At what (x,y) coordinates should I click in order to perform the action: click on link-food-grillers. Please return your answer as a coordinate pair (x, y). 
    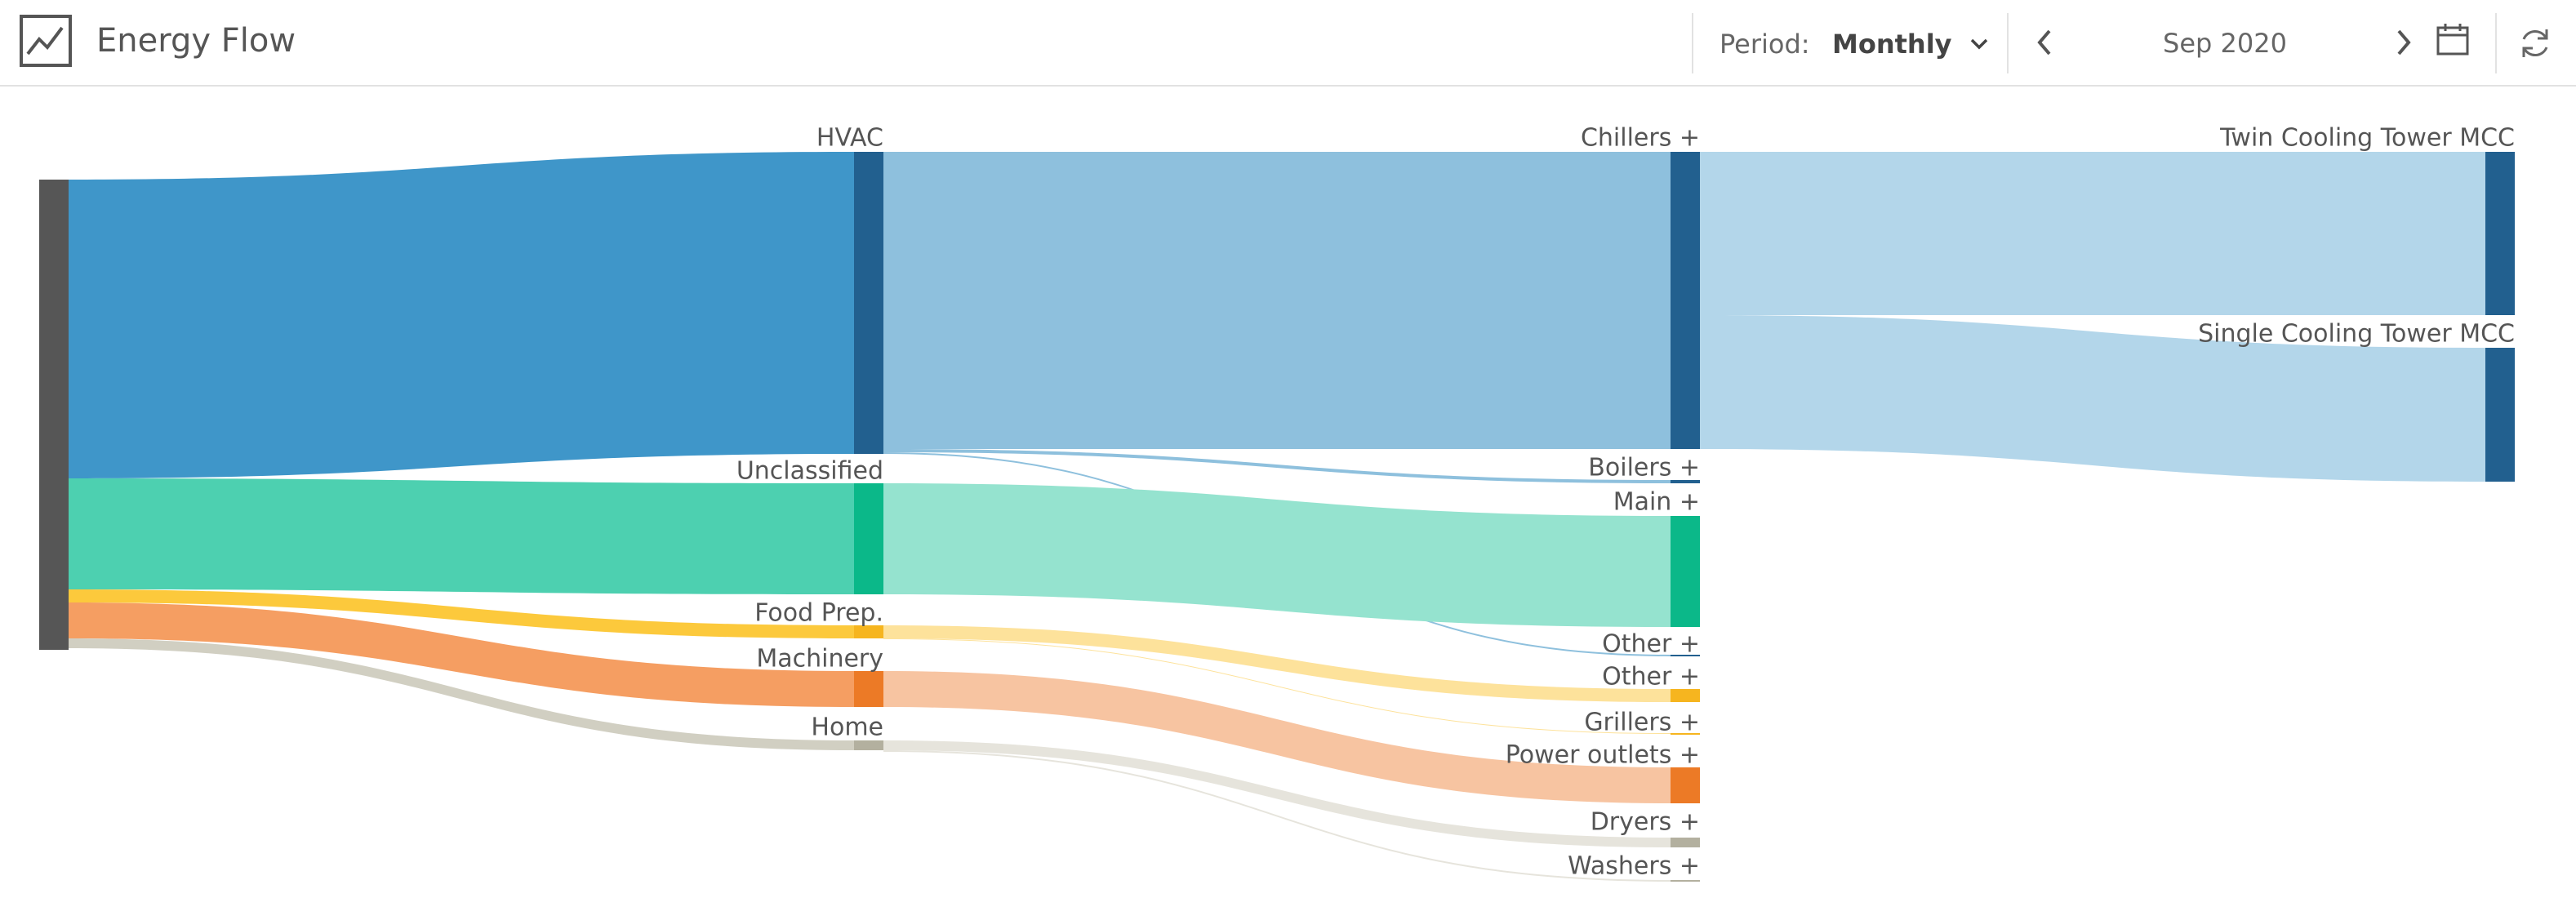
    Looking at the image, I should click on (1277, 686).